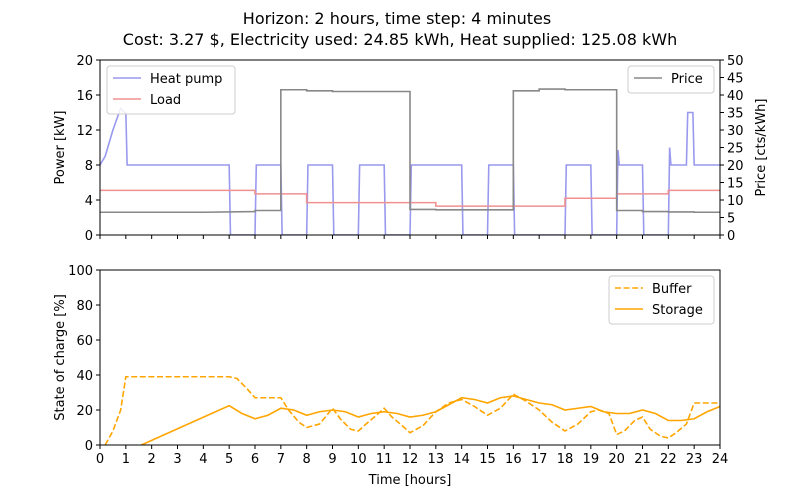  I want to click on x-tick-label: 0, so click(100, 459).